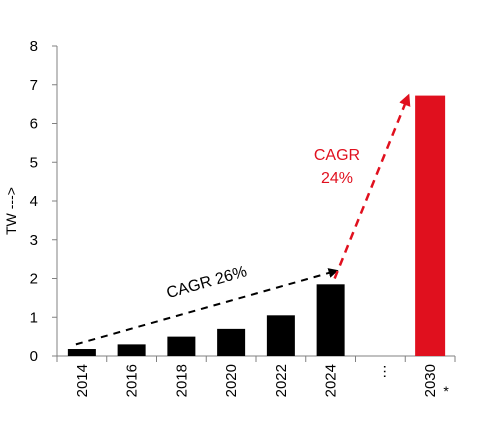 The image size is (492, 426). What do you see at coordinates (231, 342) in the screenshot?
I see `bar-2020` at bounding box center [231, 342].